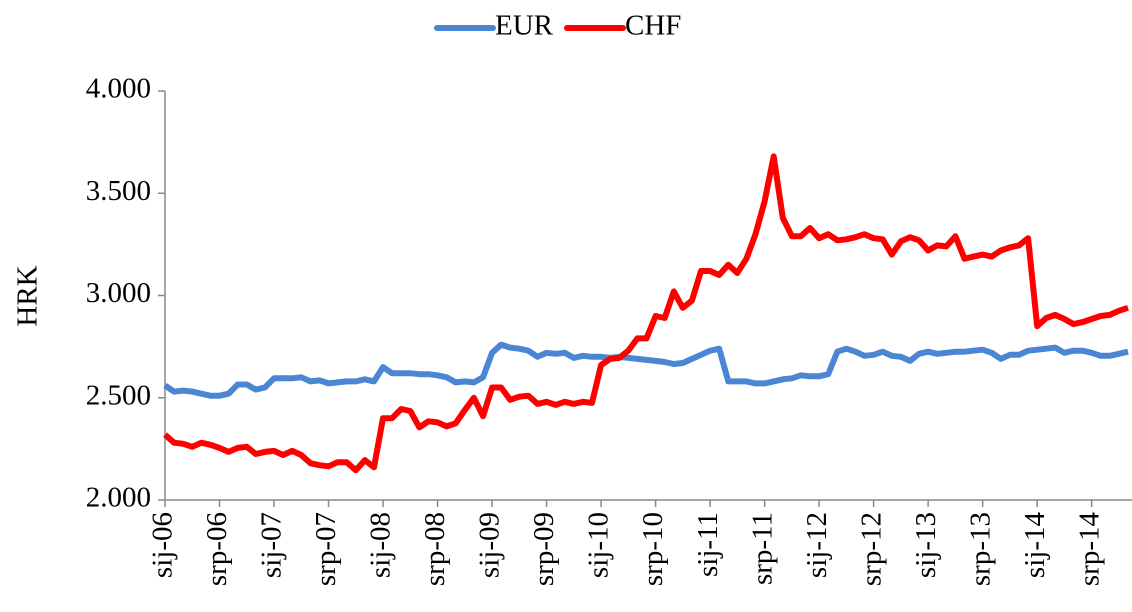 This screenshot has width=1132, height=612. I want to click on x-tick-label: sij-09, so click(490, 545).